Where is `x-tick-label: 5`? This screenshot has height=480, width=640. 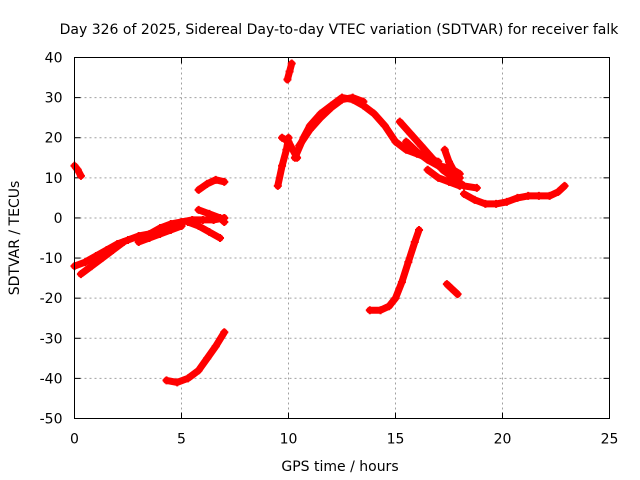 x-tick-label: 5 is located at coordinates (181, 440).